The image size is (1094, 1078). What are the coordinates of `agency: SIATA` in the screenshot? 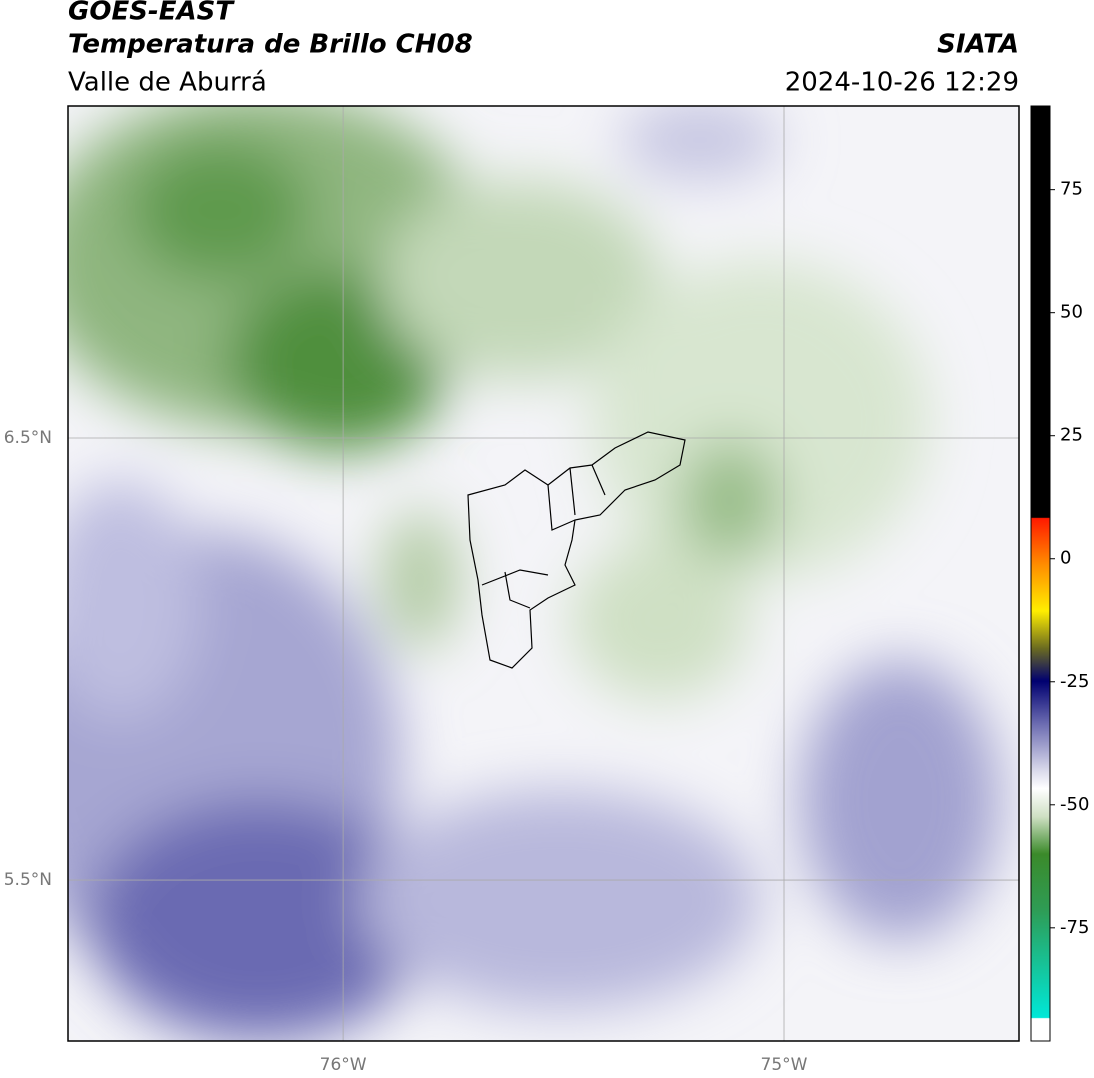 It's located at (978, 45).